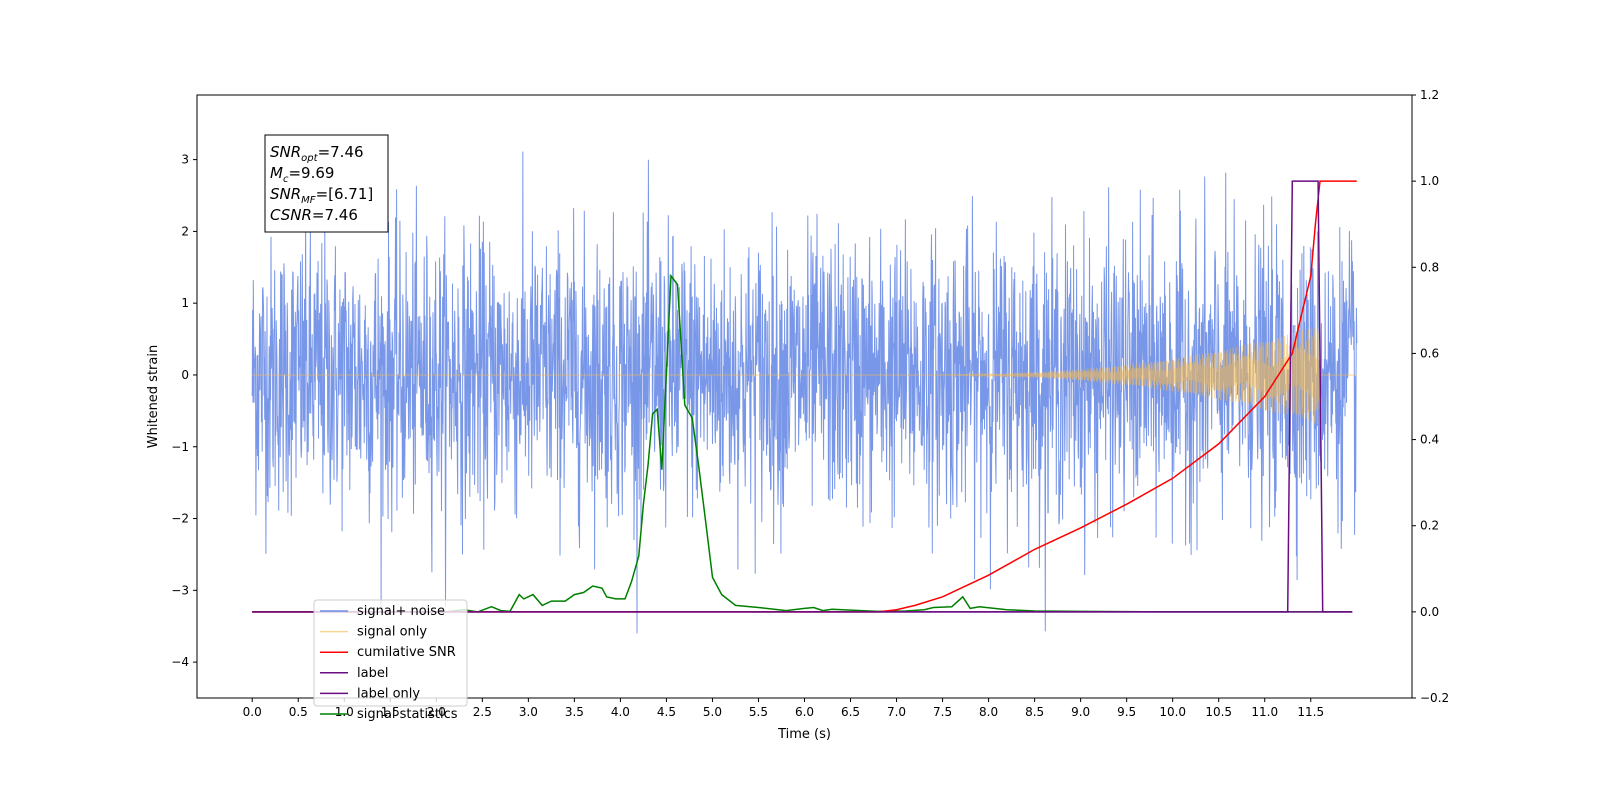 The height and width of the screenshot is (800, 1600). Describe the element at coordinates (180, 519) in the screenshot. I see `y-tick-label: −2` at that location.